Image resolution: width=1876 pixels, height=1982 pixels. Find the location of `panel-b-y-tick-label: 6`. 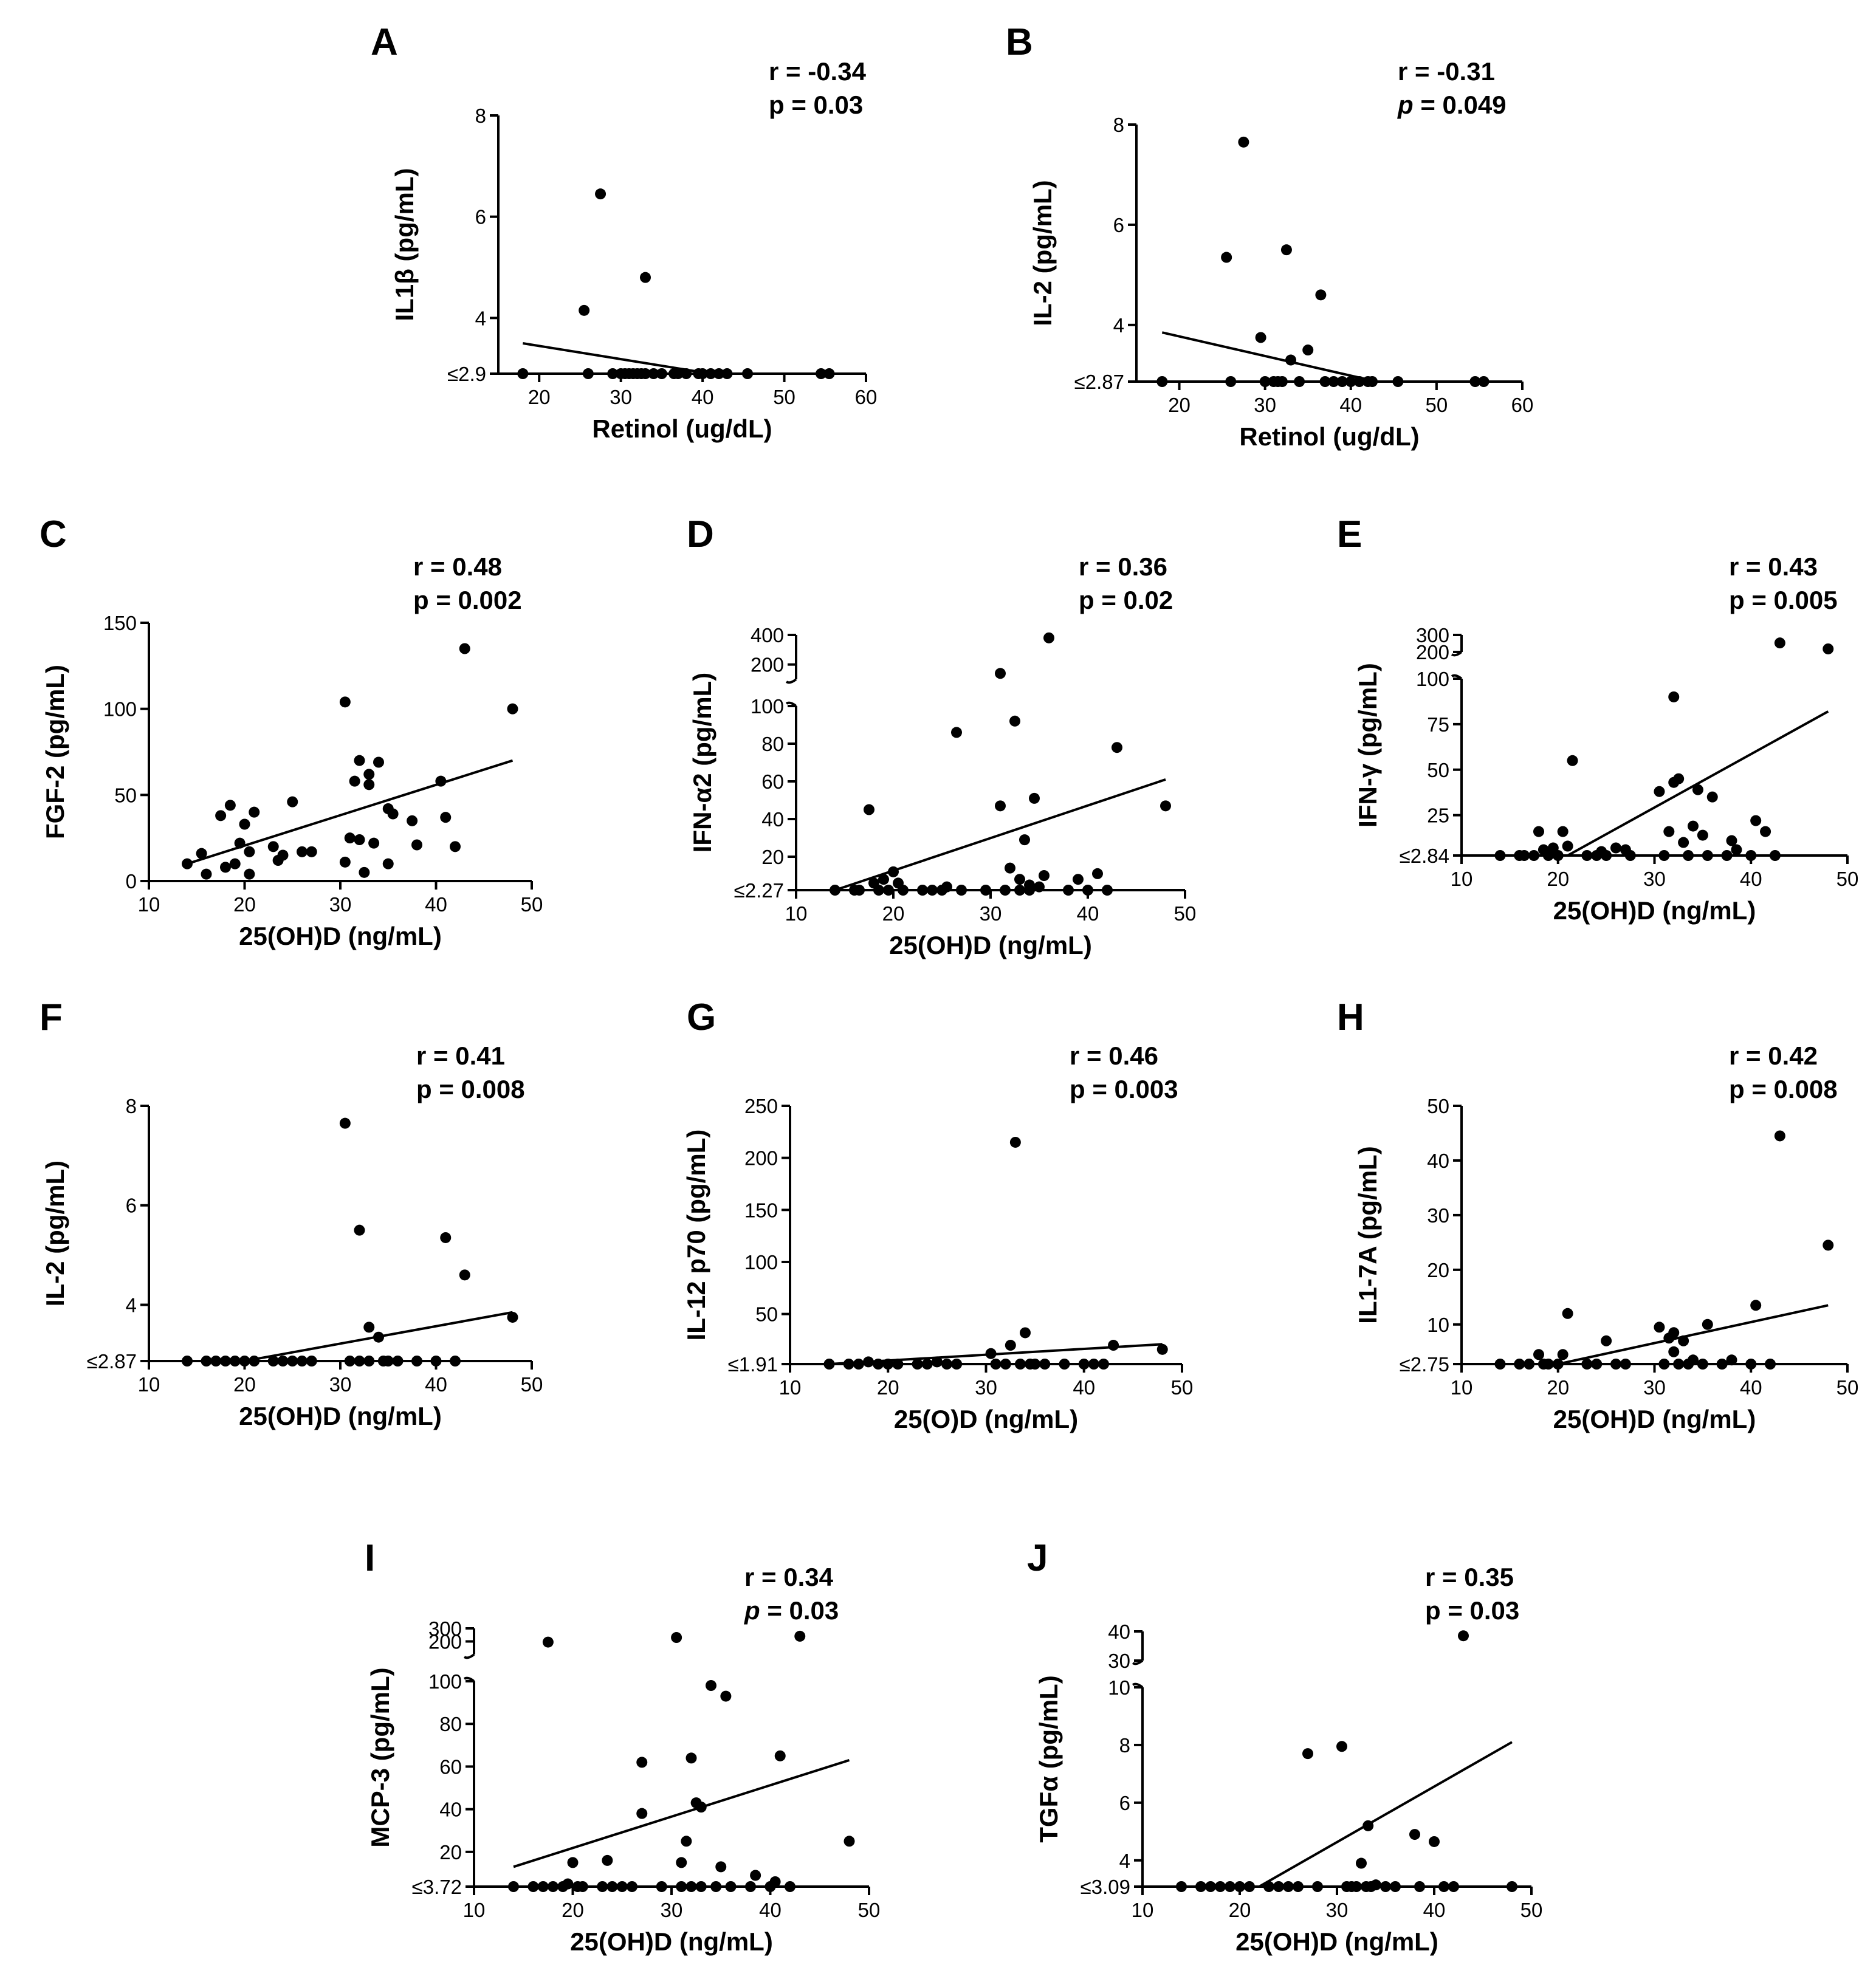

panel-b-y-tick-label: 6 is located at coordinates (1118, 225).